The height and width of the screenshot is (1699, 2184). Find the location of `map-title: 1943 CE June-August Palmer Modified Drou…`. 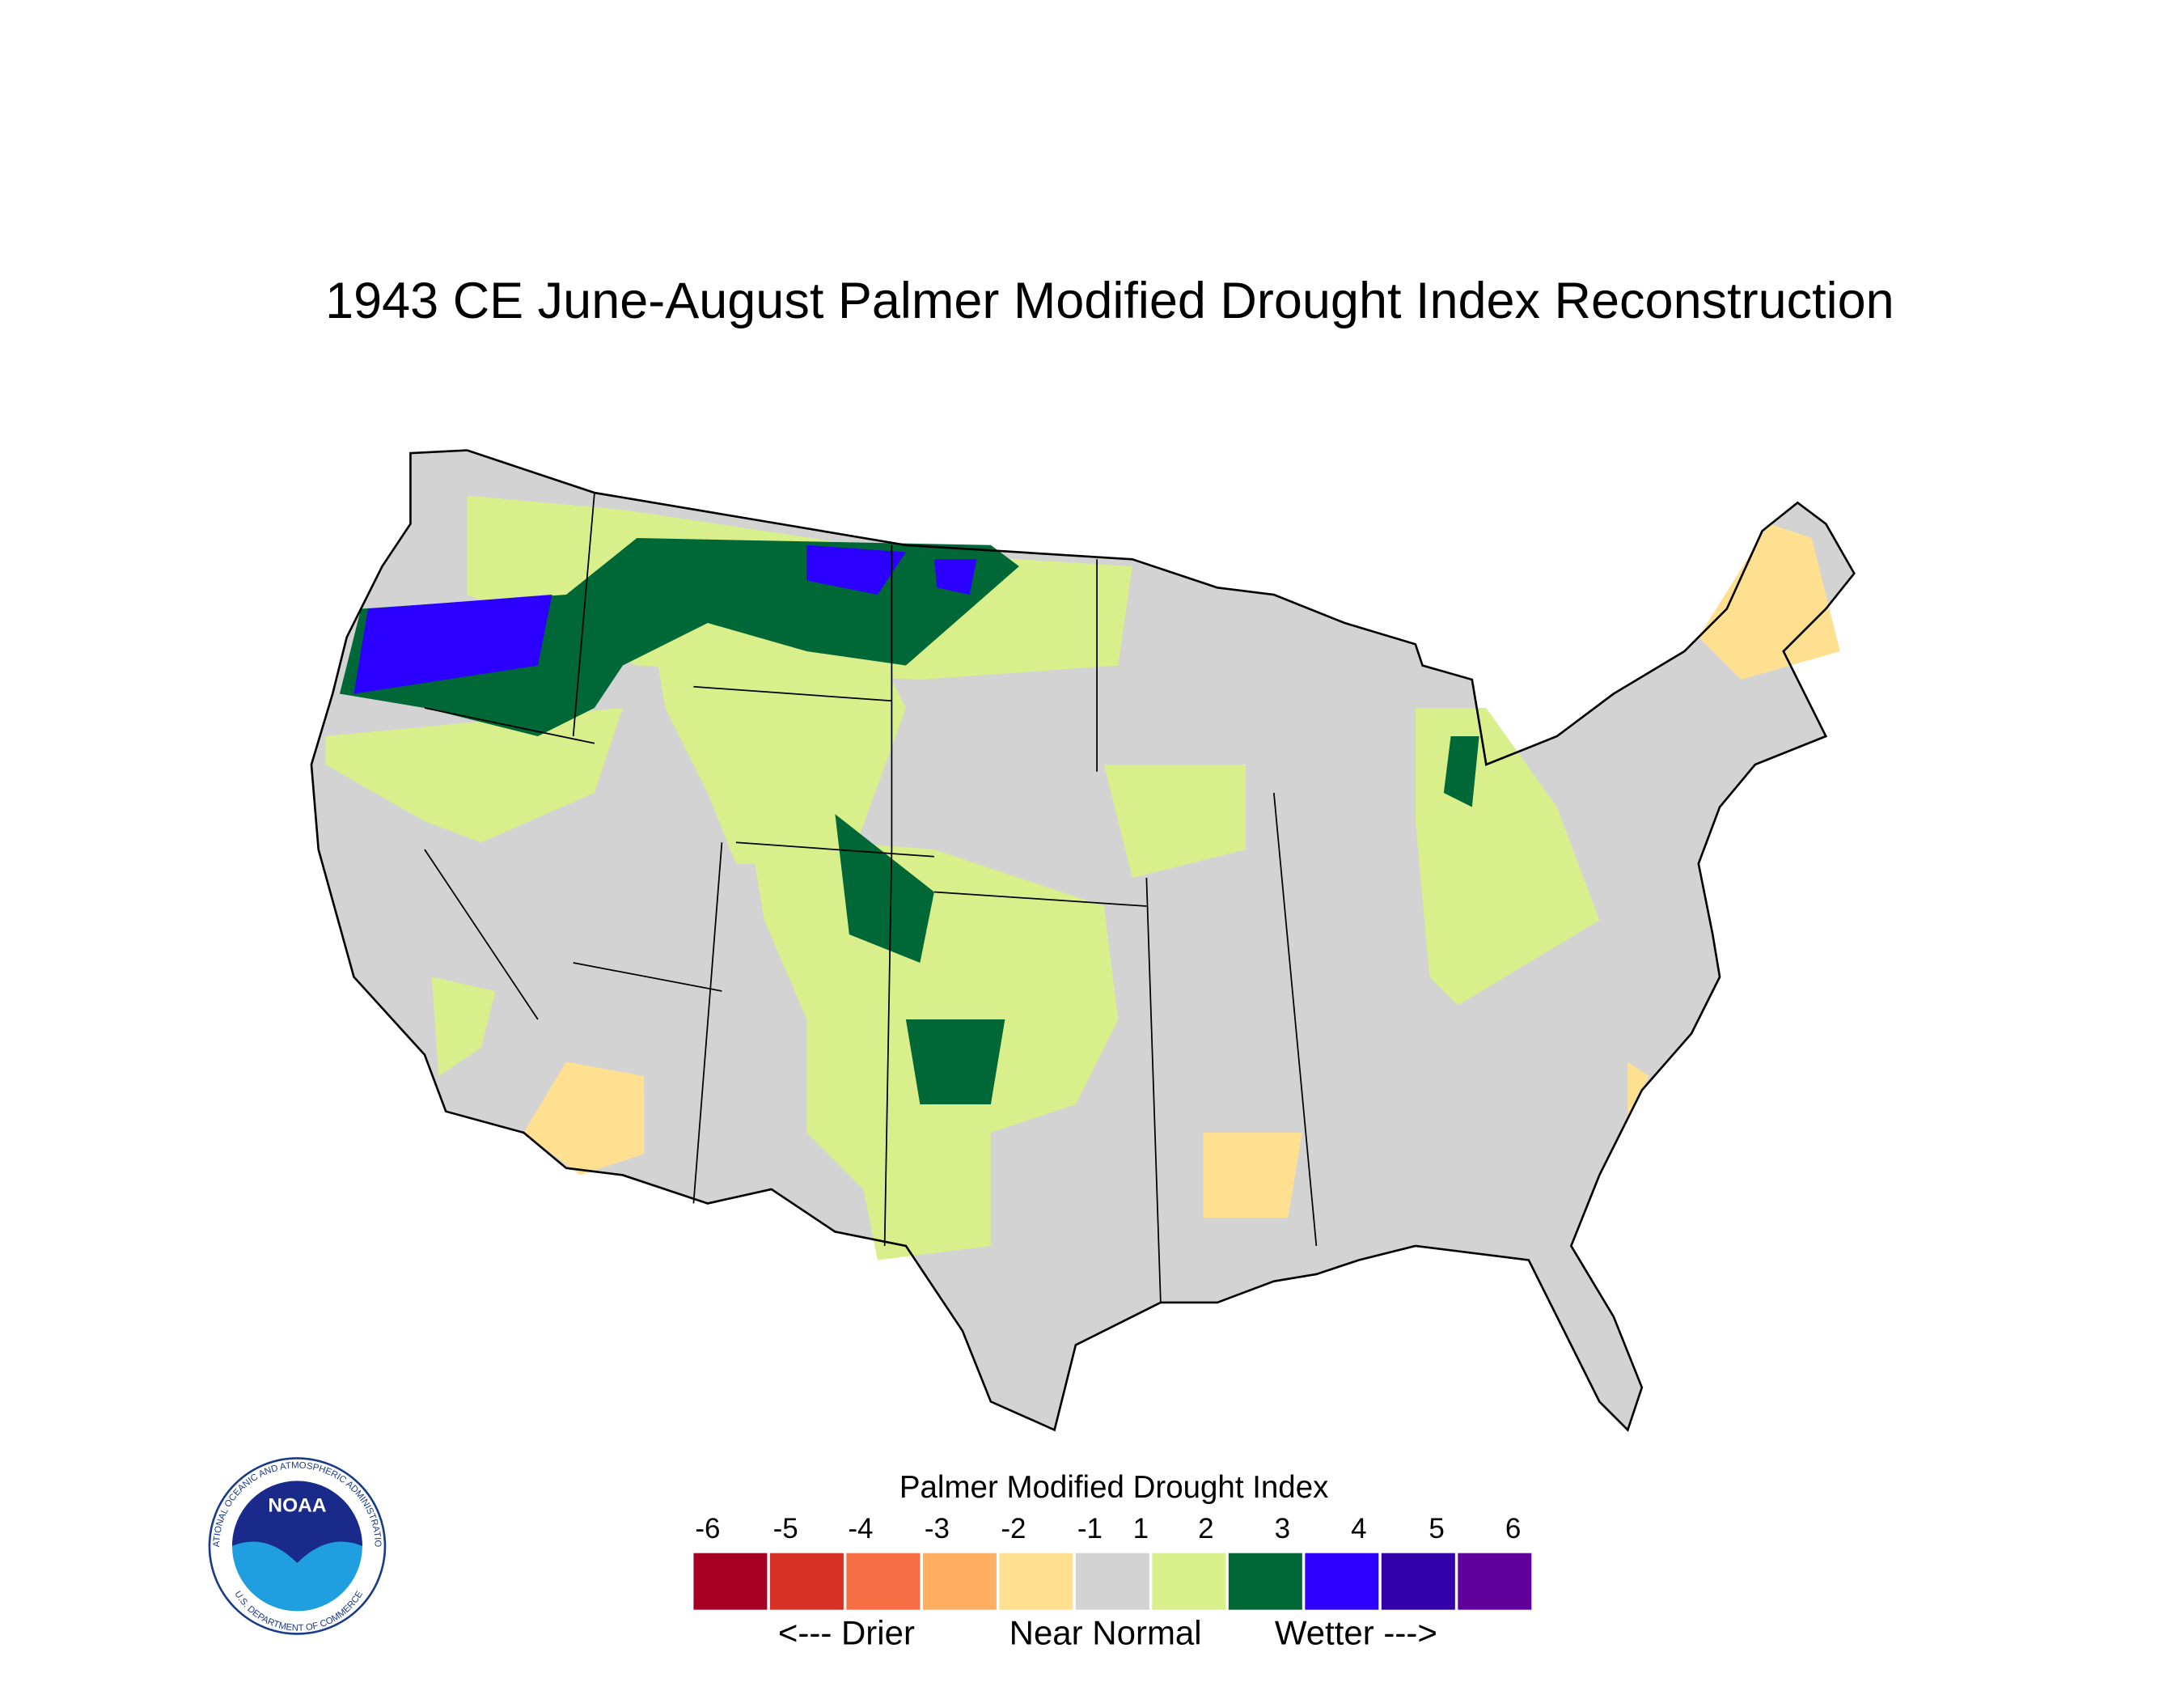

map-title: 1943 CE June-August Palmer Modified Drou… is located at coordinates (1109, 301).